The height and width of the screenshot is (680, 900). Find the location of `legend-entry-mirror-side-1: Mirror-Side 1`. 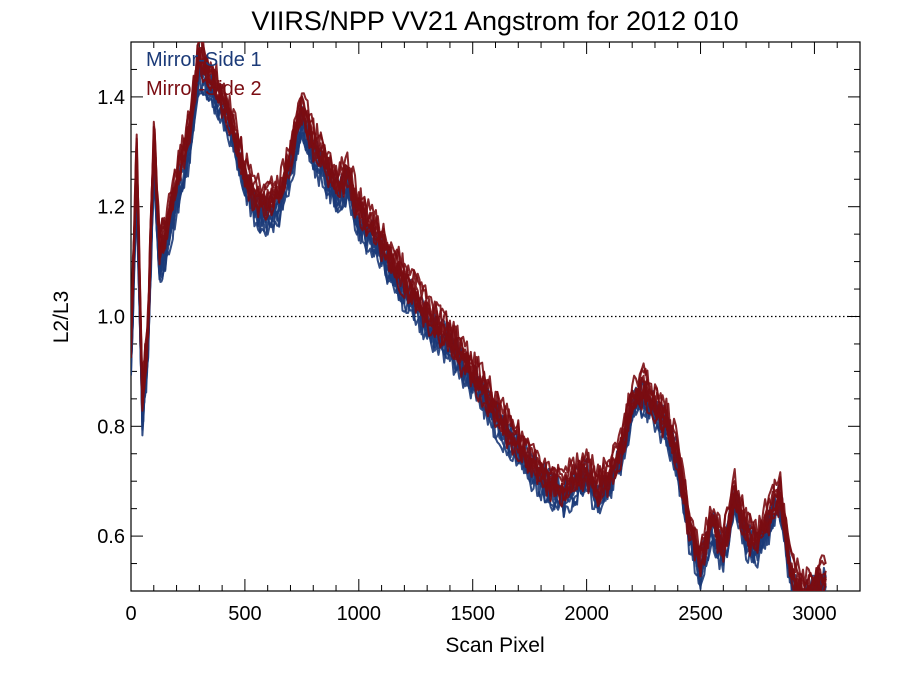

legend-entry-mirror-side-1: Mirror-Side 1 is located at coordinates (204, 60).